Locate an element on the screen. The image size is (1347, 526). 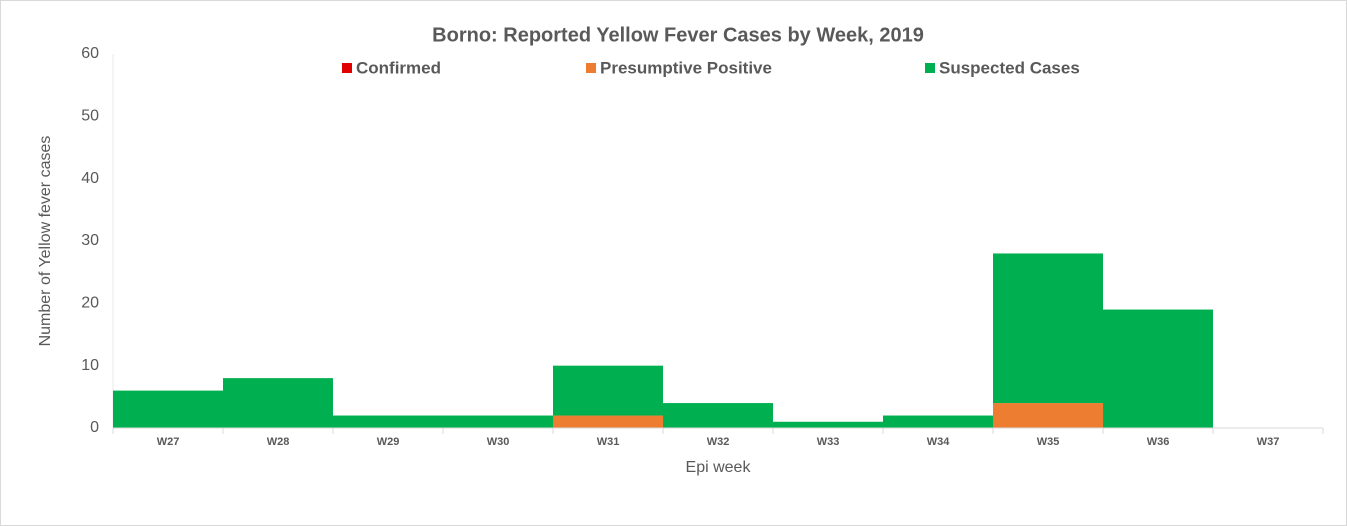
x-tick-label: W36 is located at coordinates (1158, 442).